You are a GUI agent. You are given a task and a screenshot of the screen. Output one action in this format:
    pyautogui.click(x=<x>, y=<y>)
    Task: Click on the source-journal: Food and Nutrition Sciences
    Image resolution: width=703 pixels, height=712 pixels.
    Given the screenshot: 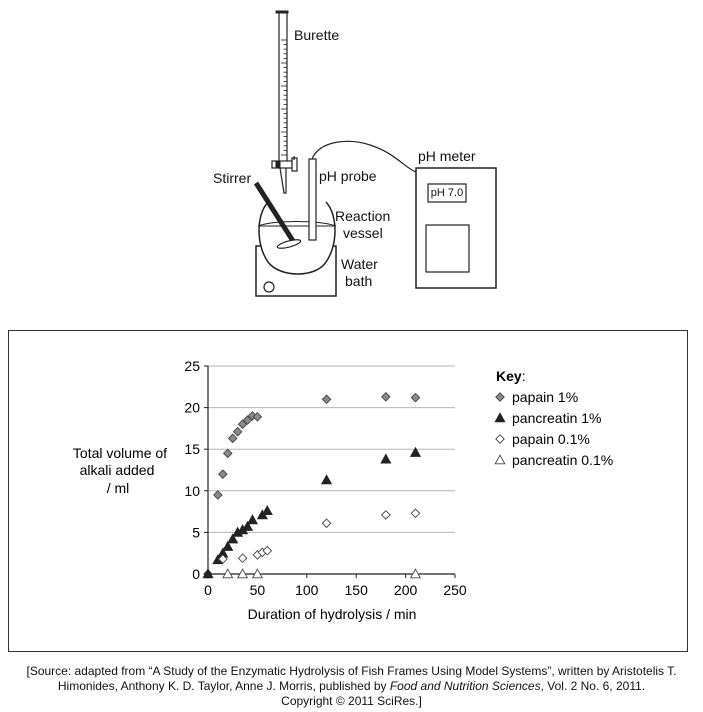 What is the action you would take?
    pyautogui.click(x=465, y=686)
    